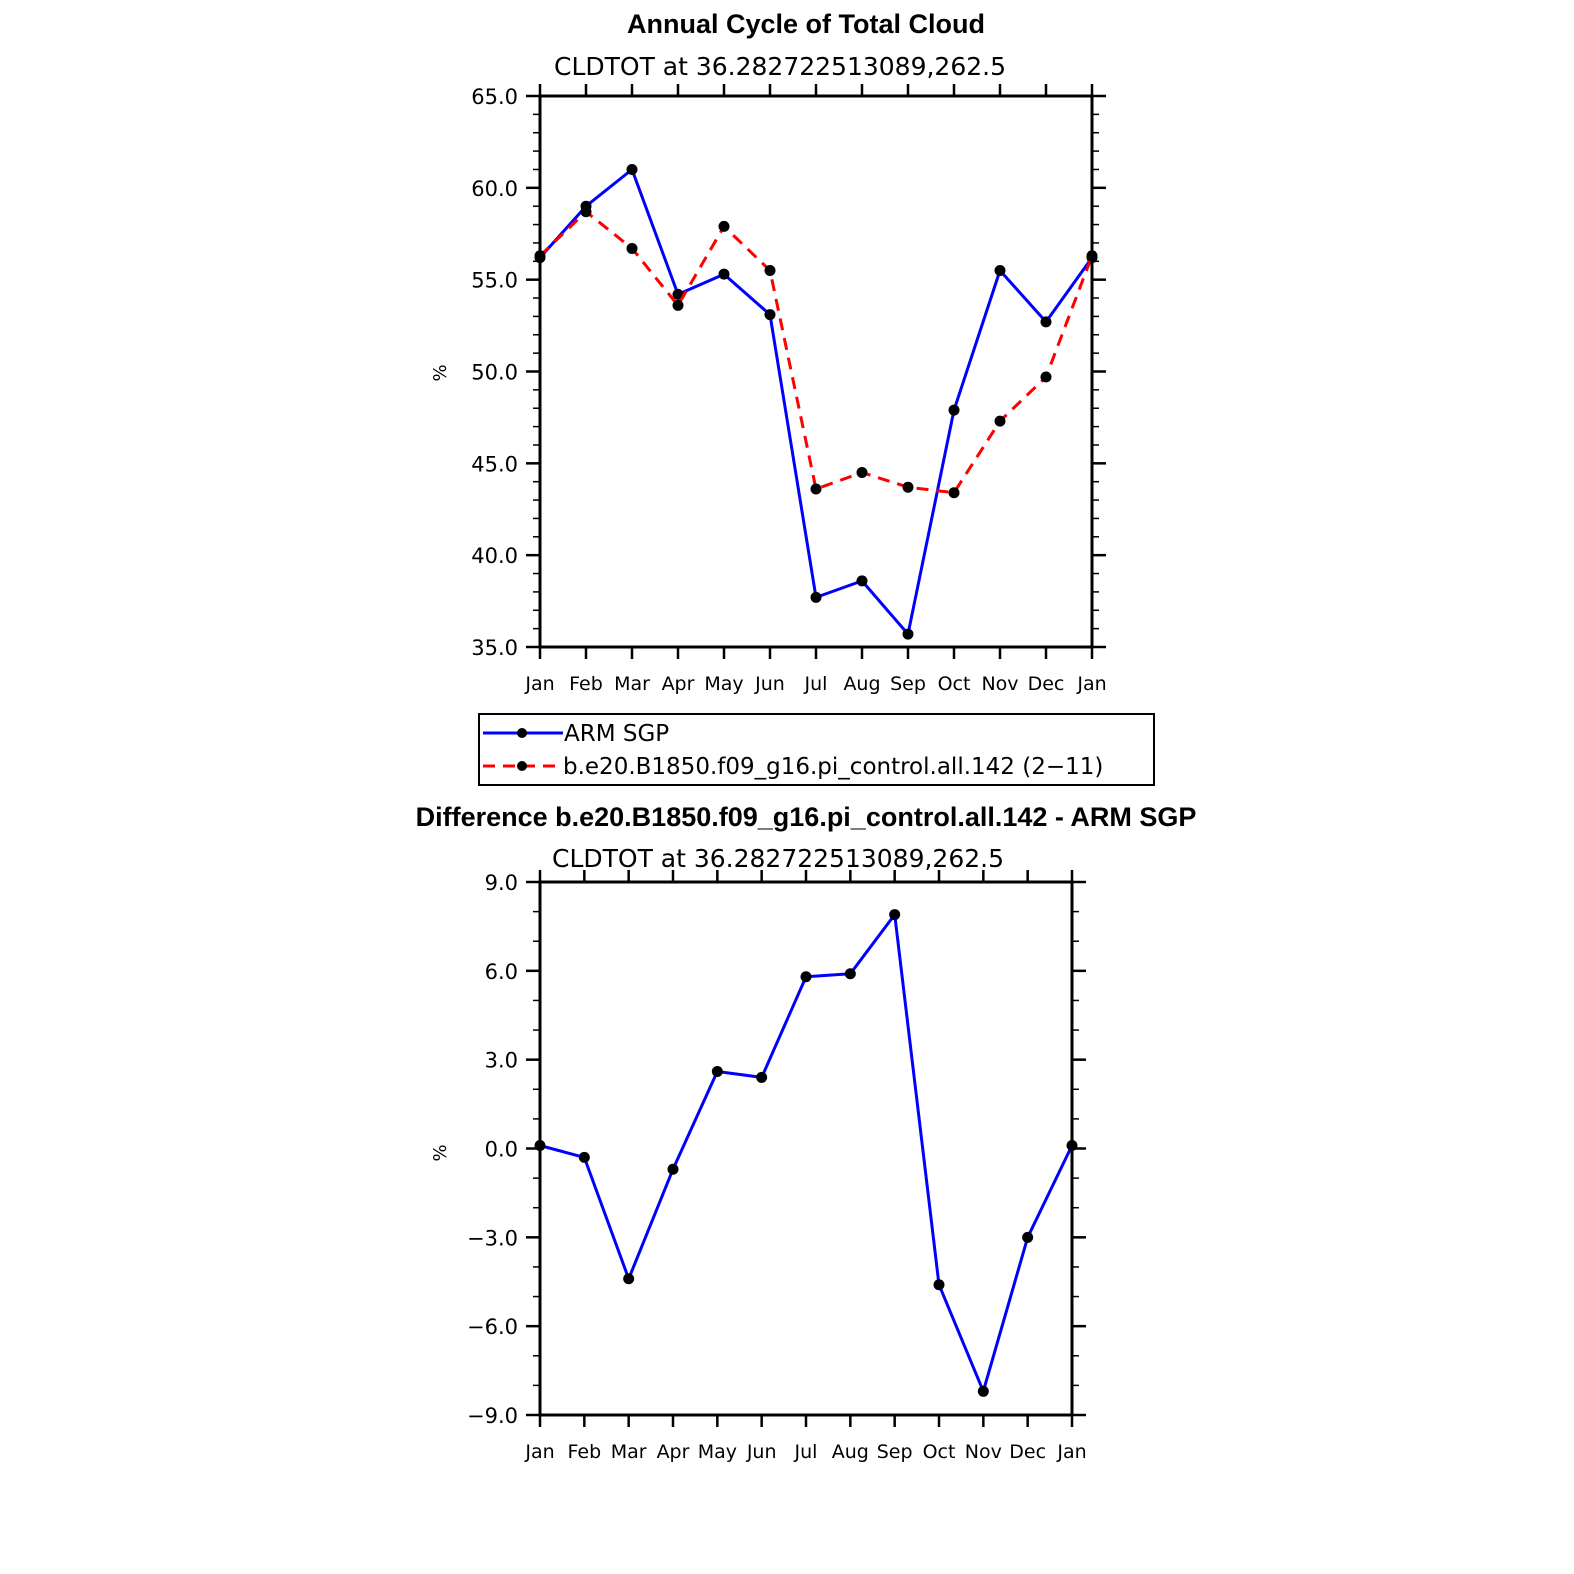 This screenshot has width=1574, height=1574. I want to click on data-point-model-dec, so click(1046, 377).